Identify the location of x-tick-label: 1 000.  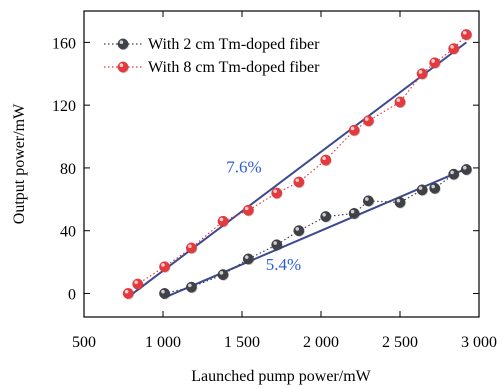
(163, 342).